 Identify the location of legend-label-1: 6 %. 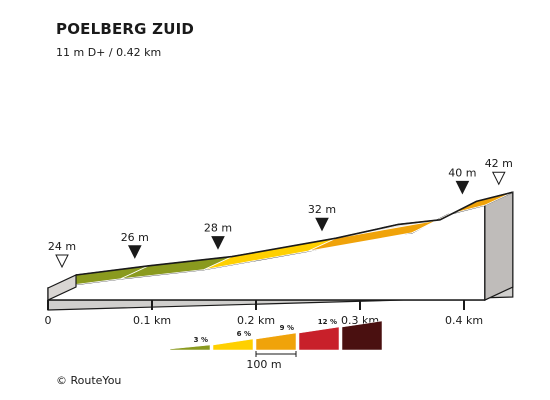
(244, 334).